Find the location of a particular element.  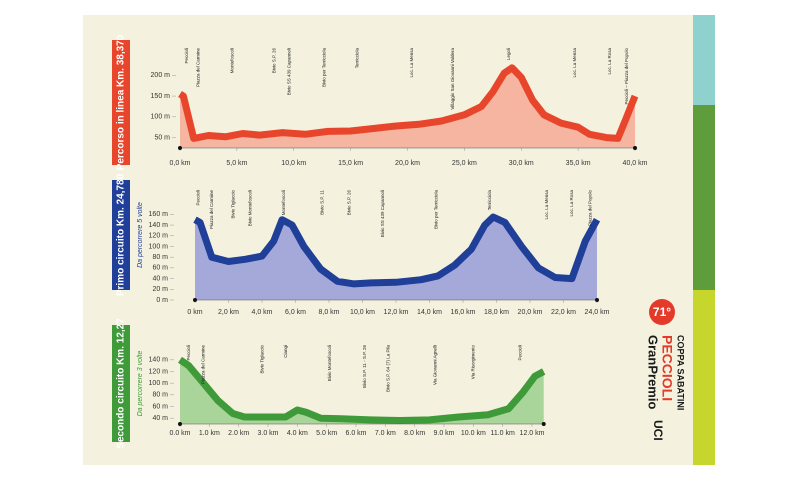

place-label: Bivio per Terricciola is located at coordinates (435, 209).